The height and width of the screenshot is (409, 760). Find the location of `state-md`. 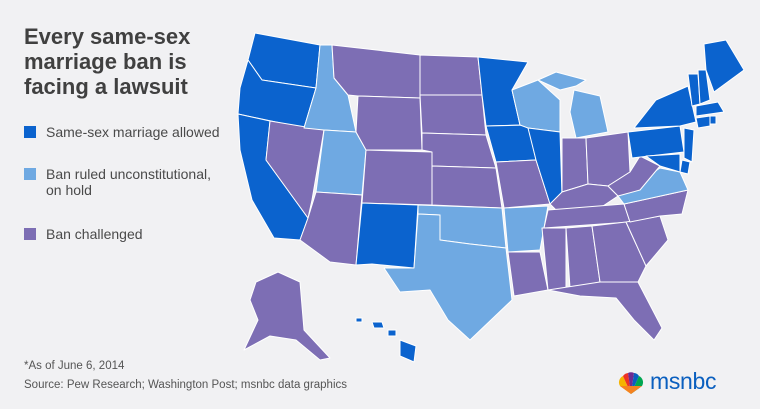

state-md is located at coordinates (663, 163).